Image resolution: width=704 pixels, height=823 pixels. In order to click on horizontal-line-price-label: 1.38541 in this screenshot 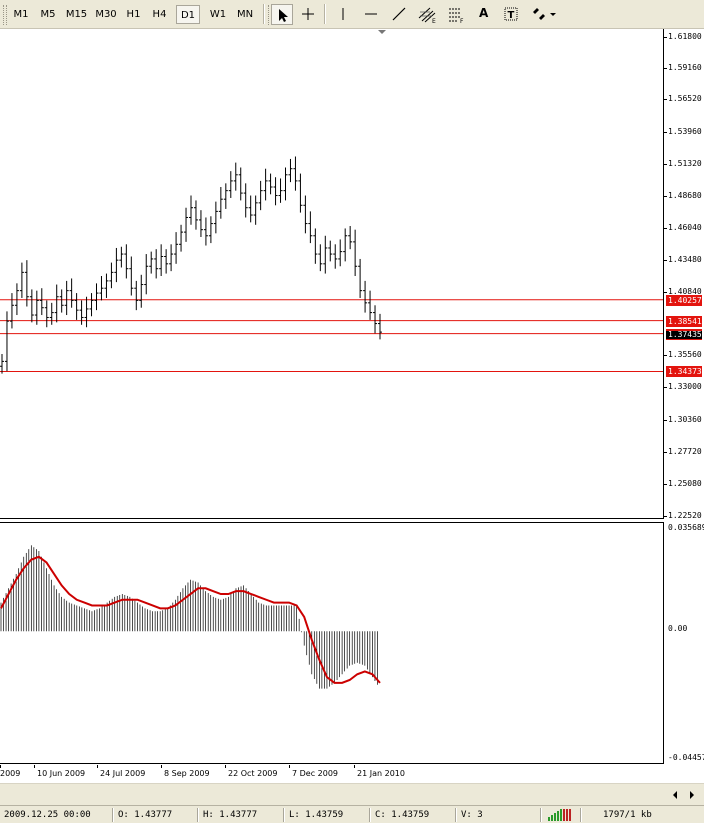, I will do `click(684, 321)`.